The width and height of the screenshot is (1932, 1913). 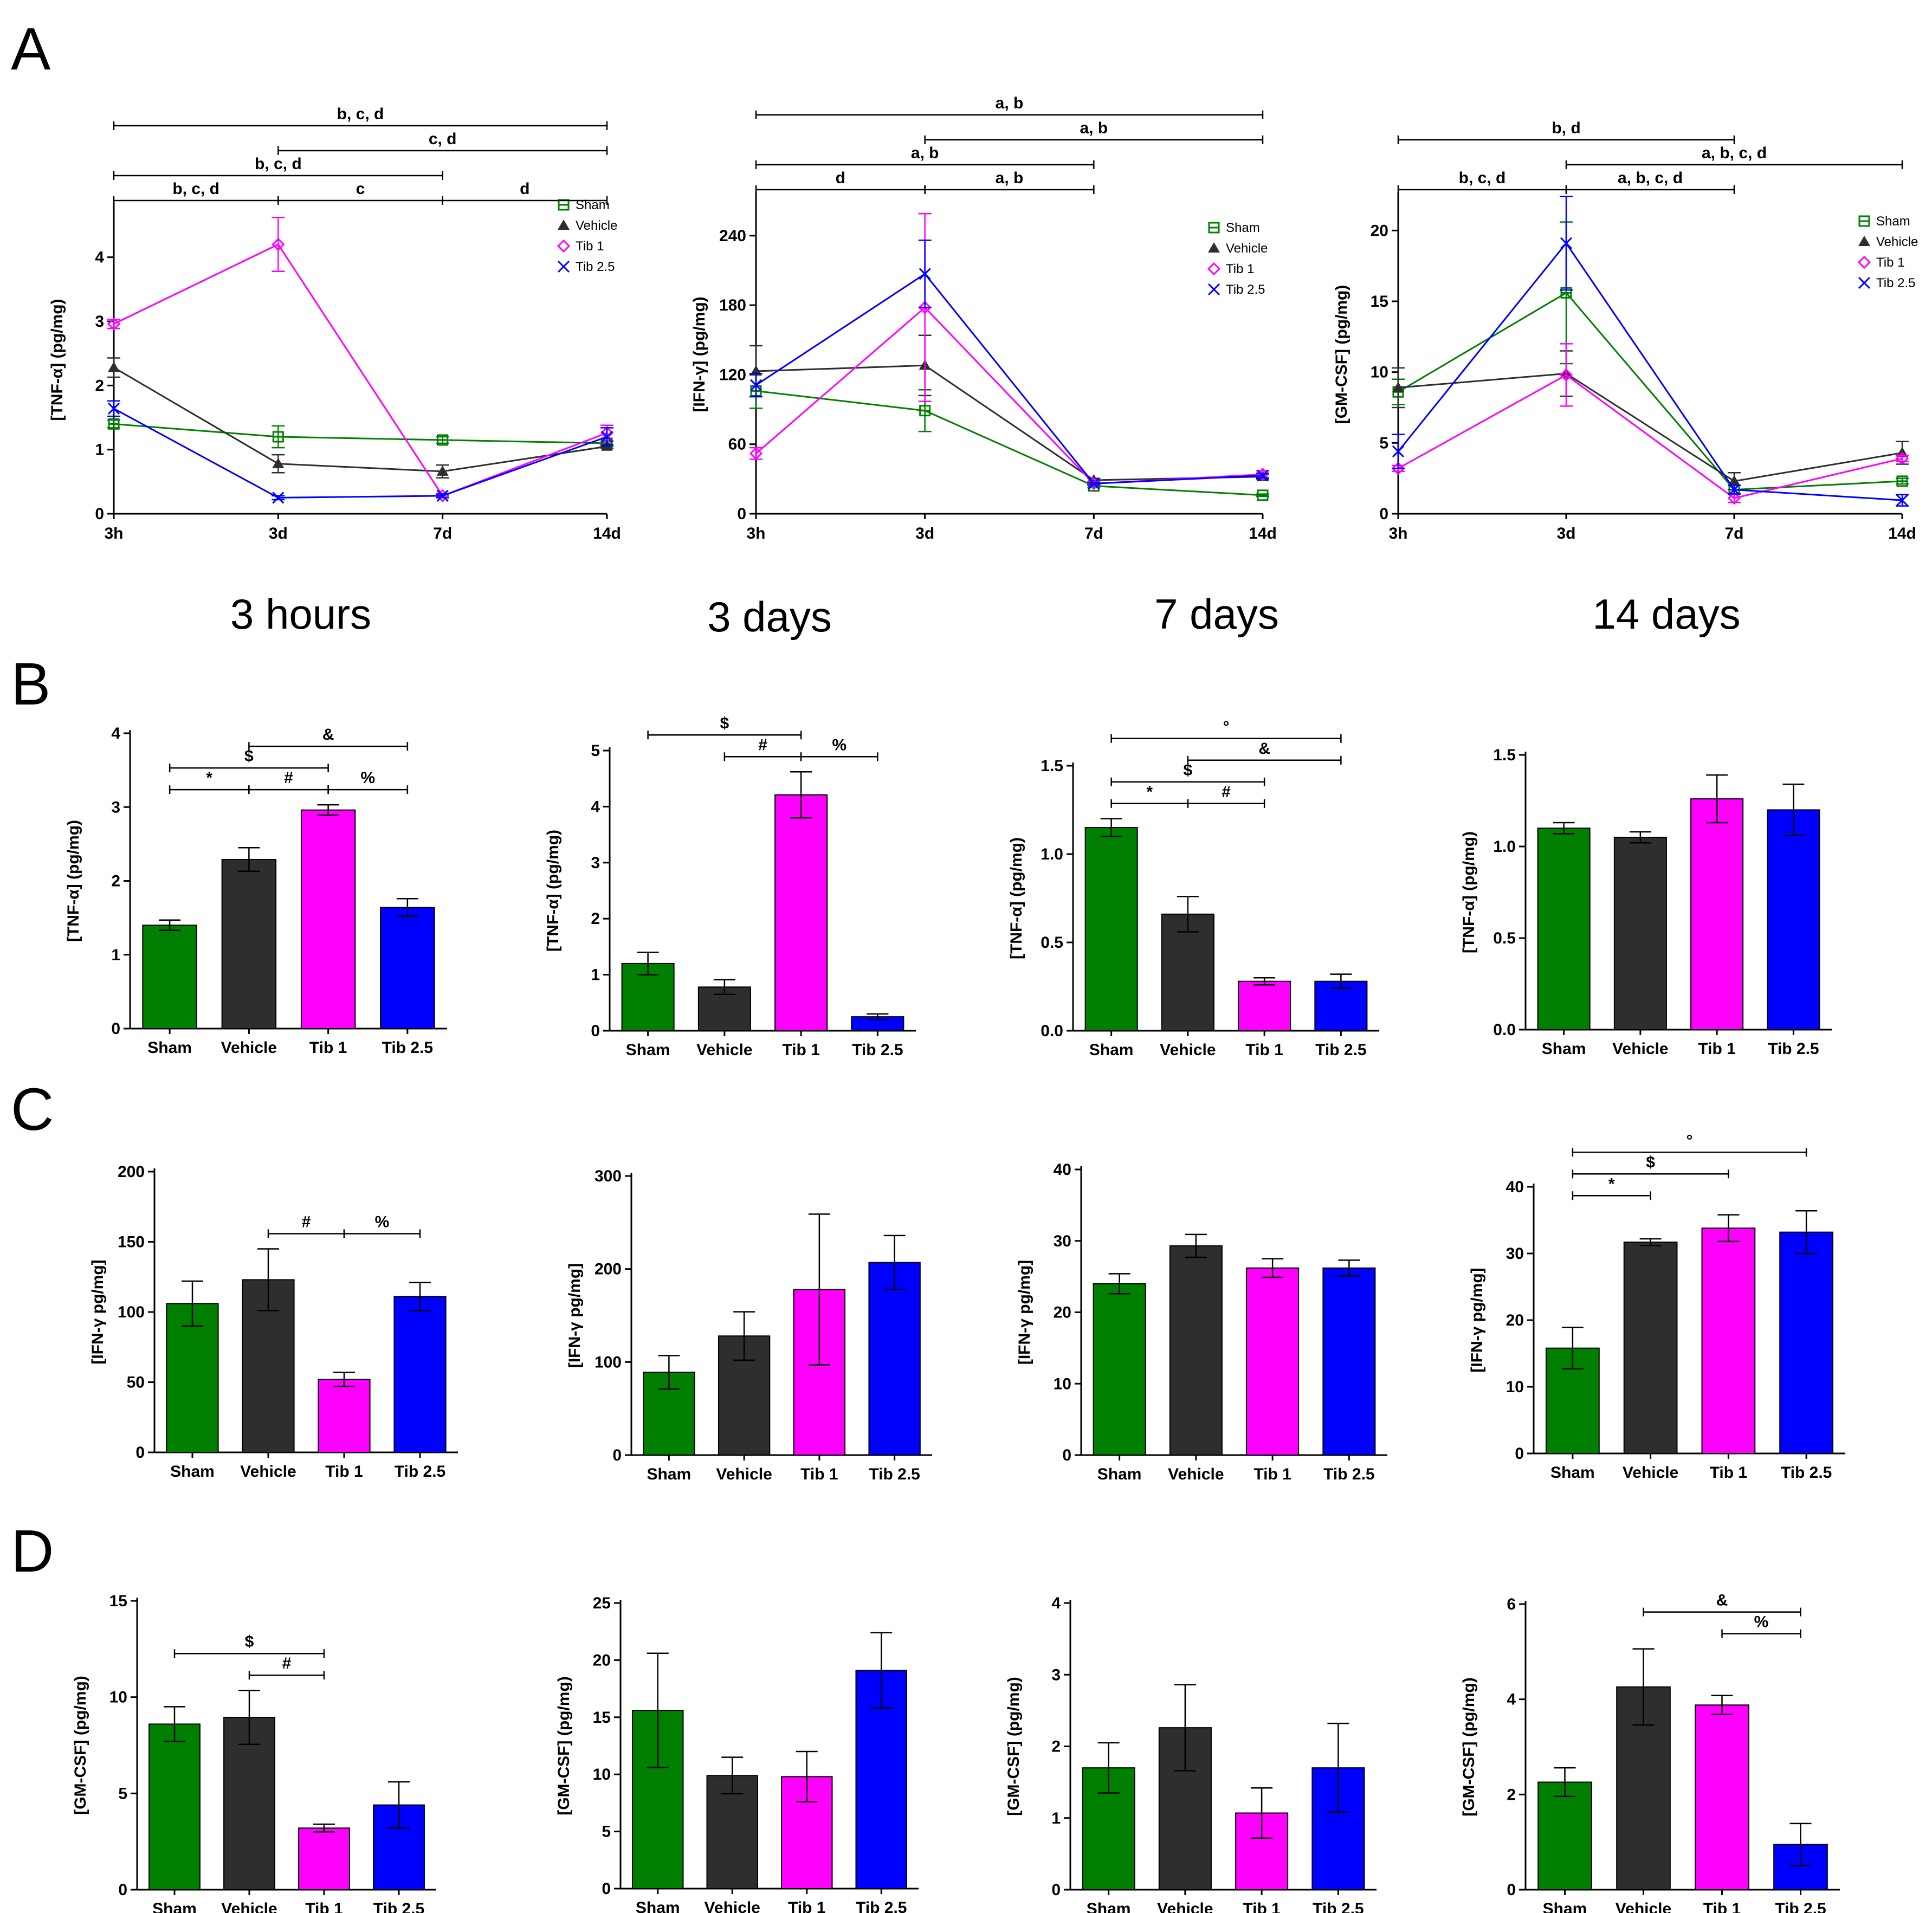 I want to click on y-tick-label: 30, so click(x=1063, y=1241).